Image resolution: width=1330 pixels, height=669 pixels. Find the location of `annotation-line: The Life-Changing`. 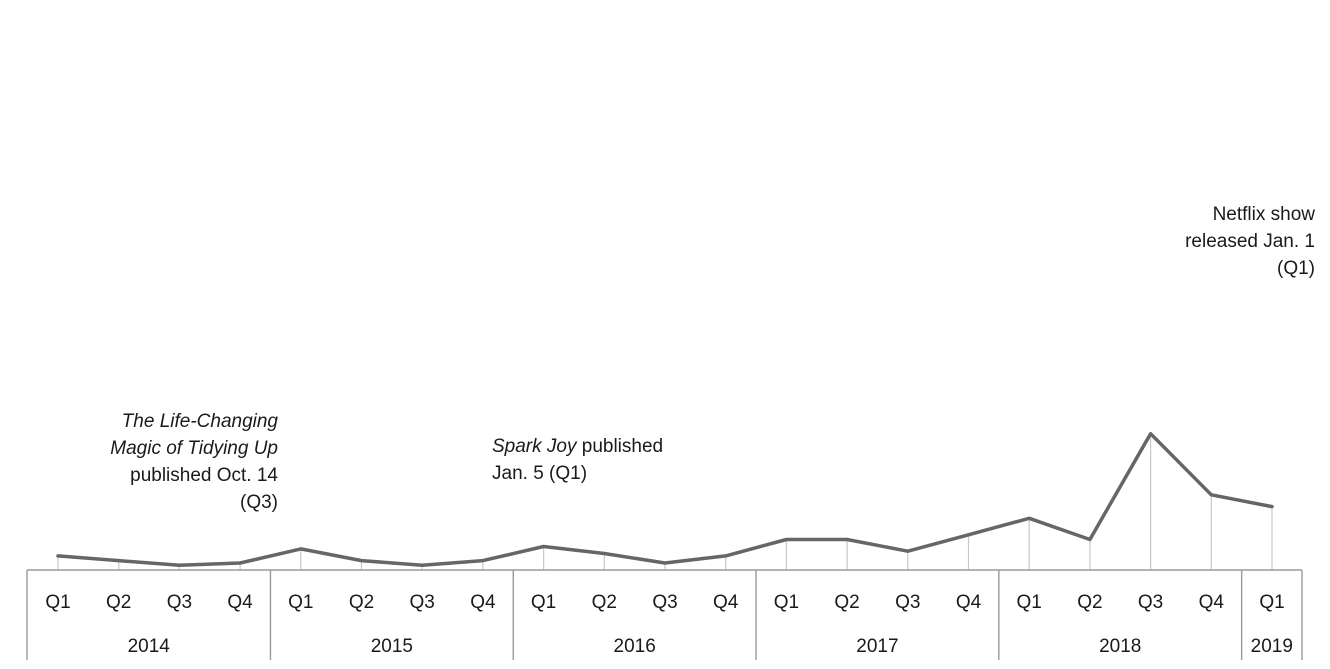

annotation-line: The Life-Changing is located at coordinates (169, 421).